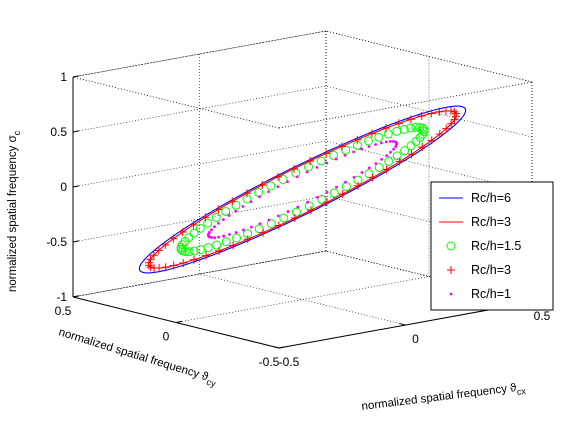  I want to click on x-axis-label-text: normalized spatial frequency ϑ, so click(439, 397).